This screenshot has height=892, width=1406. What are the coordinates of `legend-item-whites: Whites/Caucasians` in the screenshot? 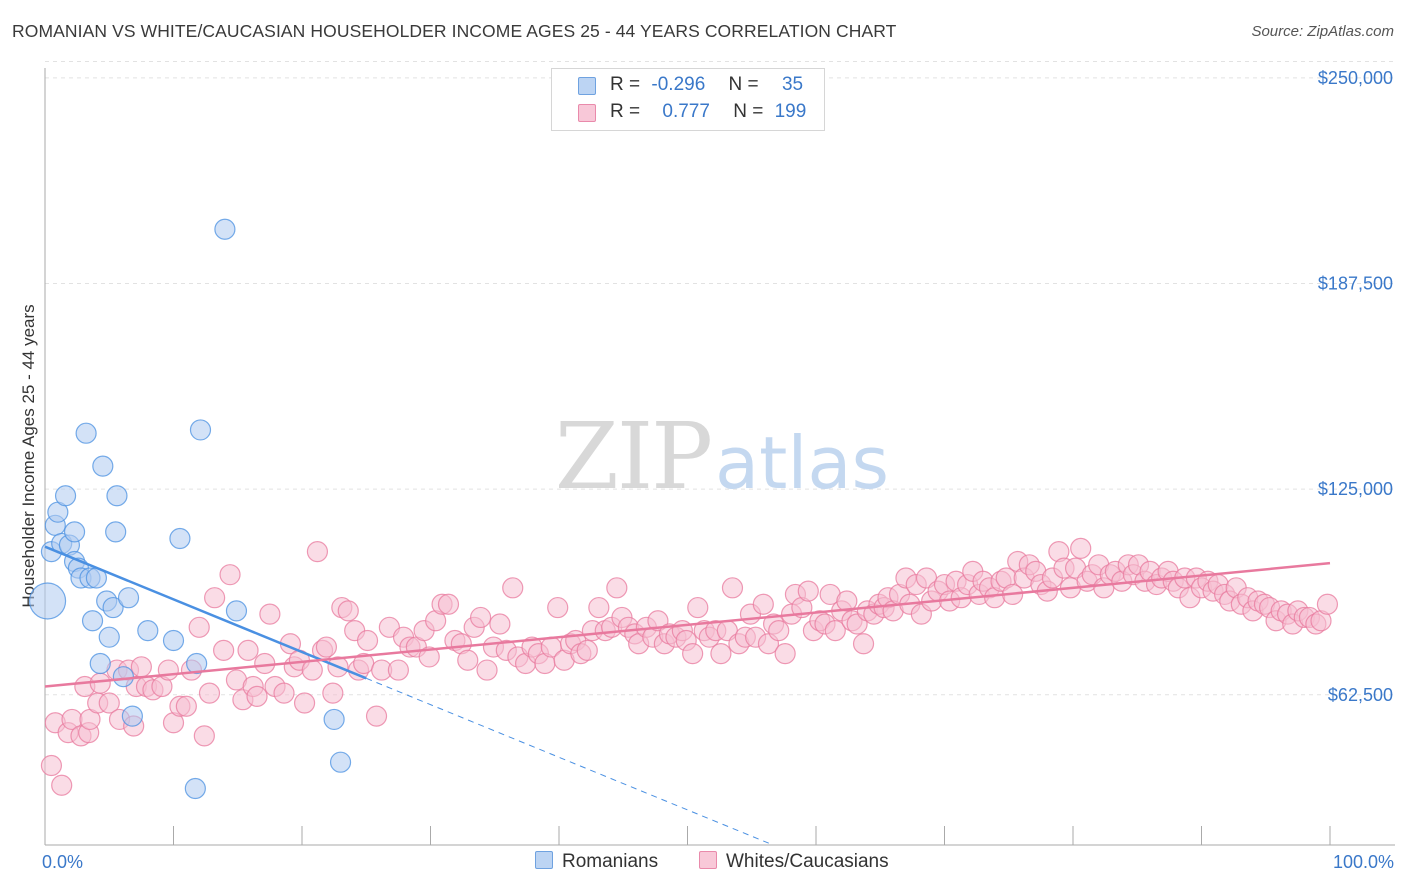 It's located at (794, 862).